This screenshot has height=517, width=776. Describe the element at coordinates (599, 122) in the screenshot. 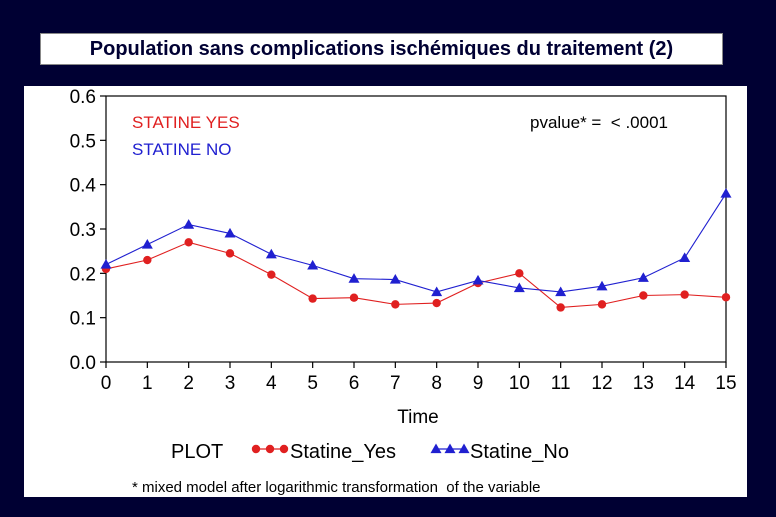

I see `annotation-pvalue: pvalue* = < .0001` at that location.